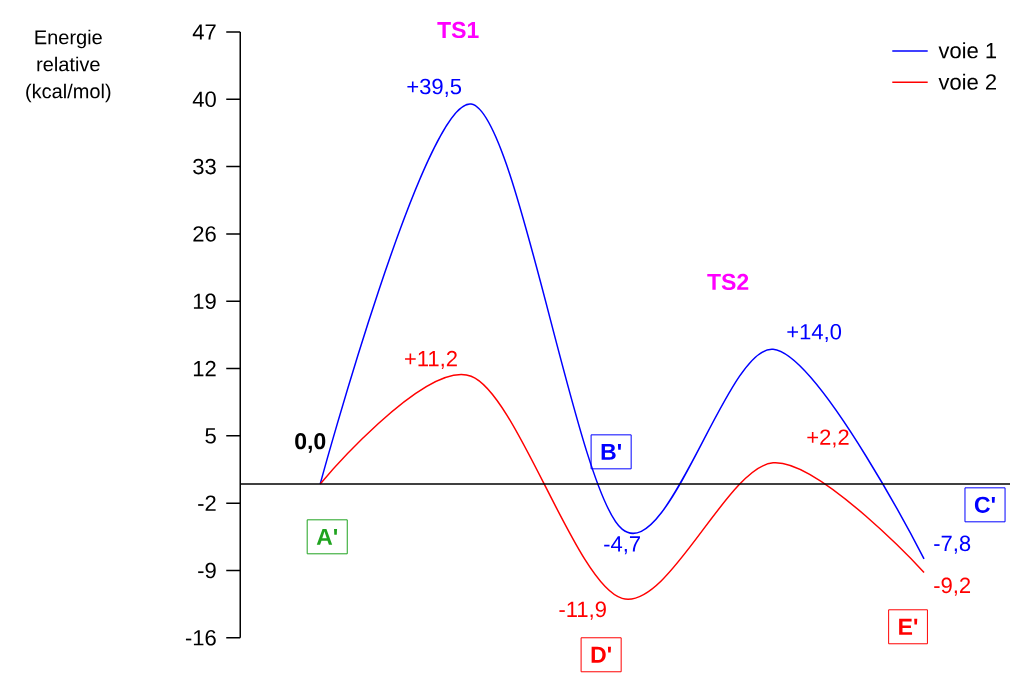  Describe the element at coordinates (622, 545) in the screenshot. I see `data-label: -4,7` at that location.